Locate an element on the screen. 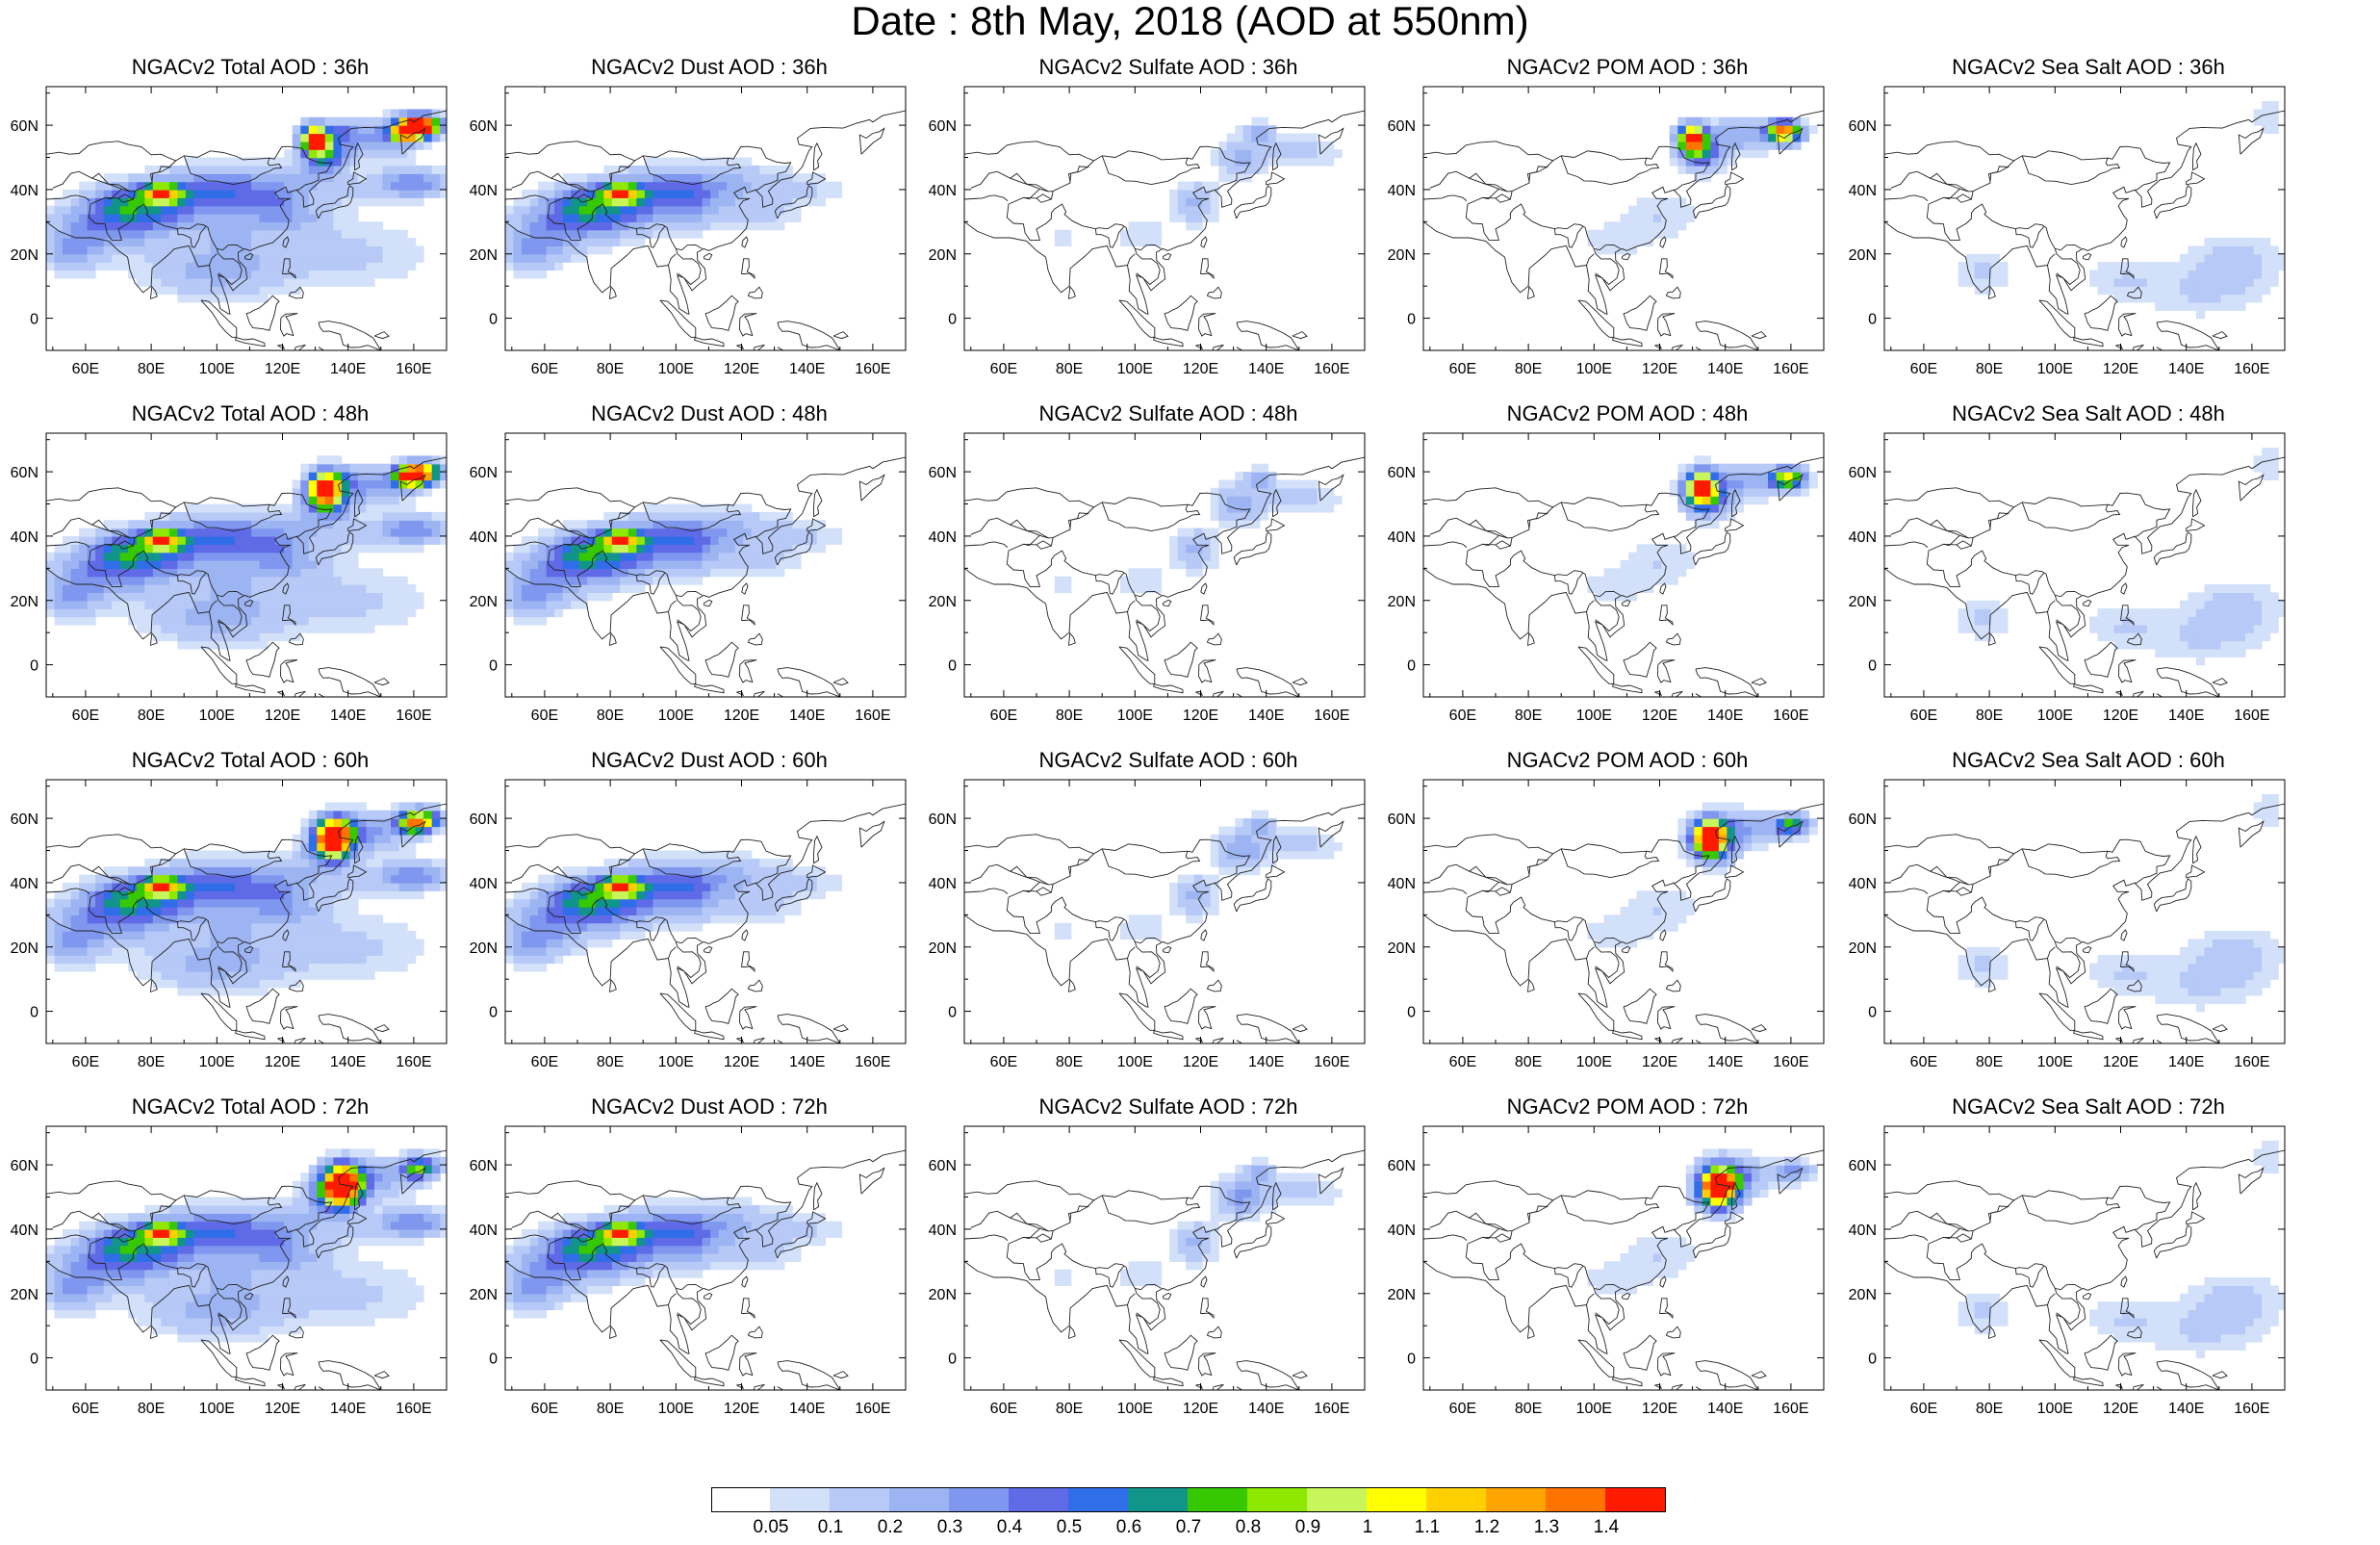 Image resolution: width=2380 pixels, height=1545 pixels. aod-field is located at coordinates (1199, 528).